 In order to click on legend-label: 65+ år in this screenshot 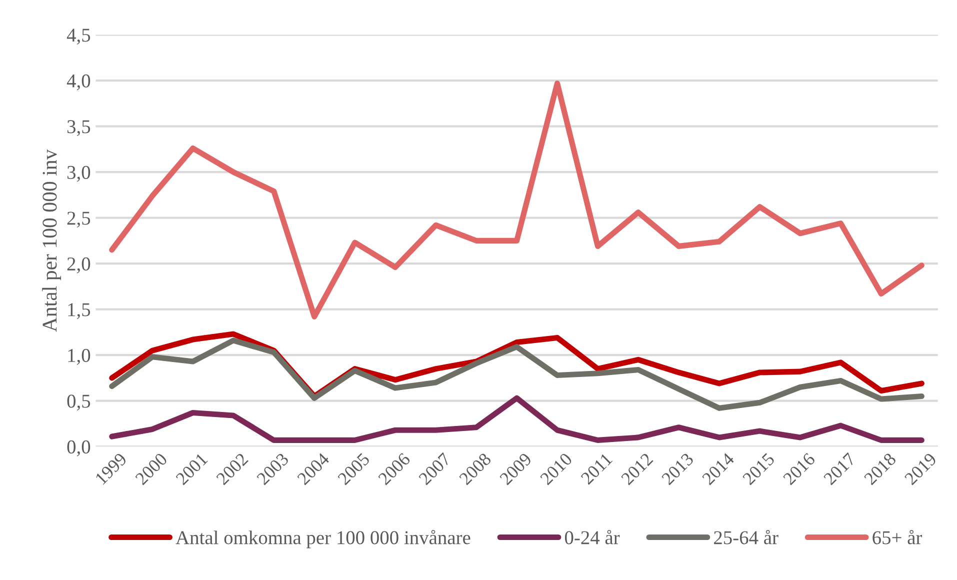, I will do `click(897, 537)`.